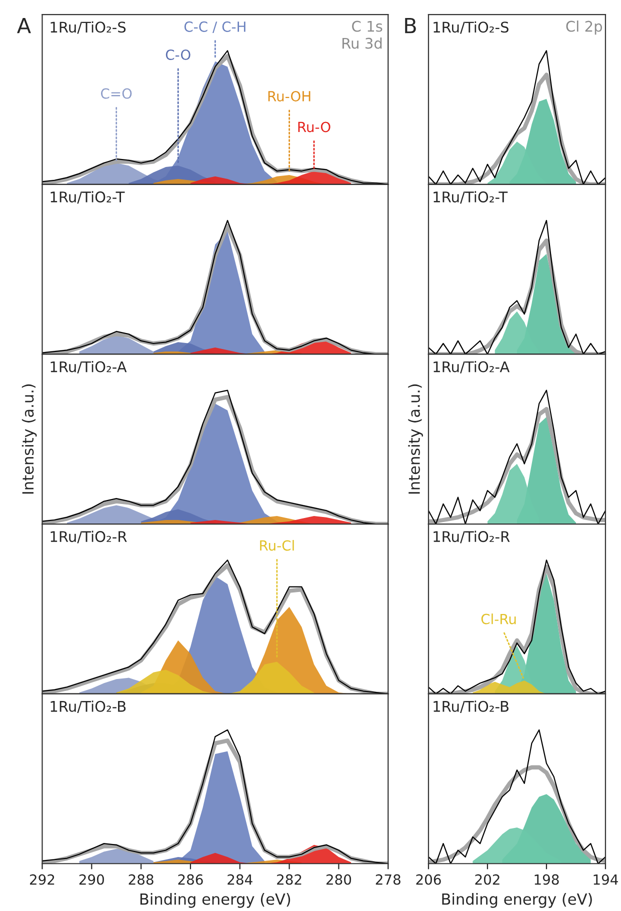 Image resolution: width=621 pixels, height=911 pixels. I want to click on chart-title: B, so click(410, 26).